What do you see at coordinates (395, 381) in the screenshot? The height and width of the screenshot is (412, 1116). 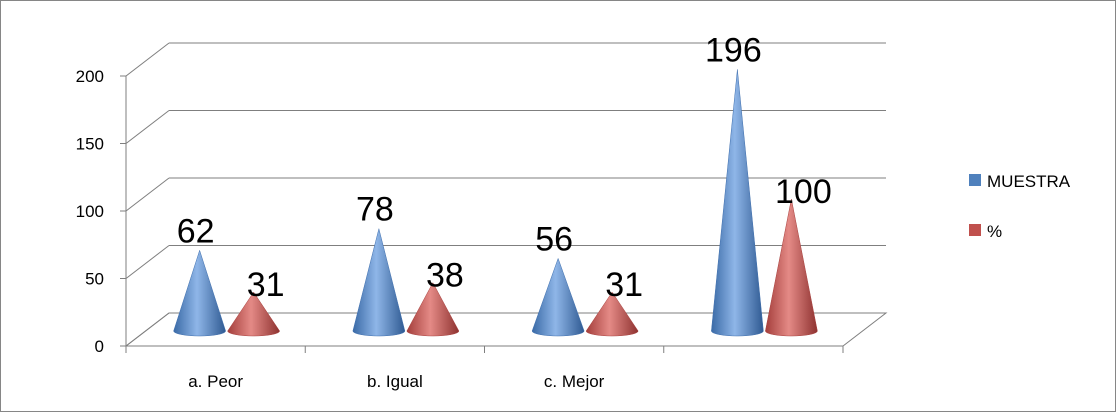 I see `x-tick-label: b. Igual` at bounding box center [395, 381].